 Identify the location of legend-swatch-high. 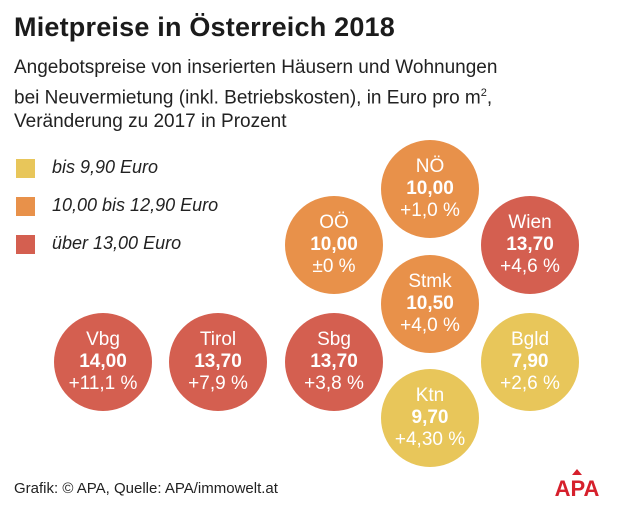
(25, 244).